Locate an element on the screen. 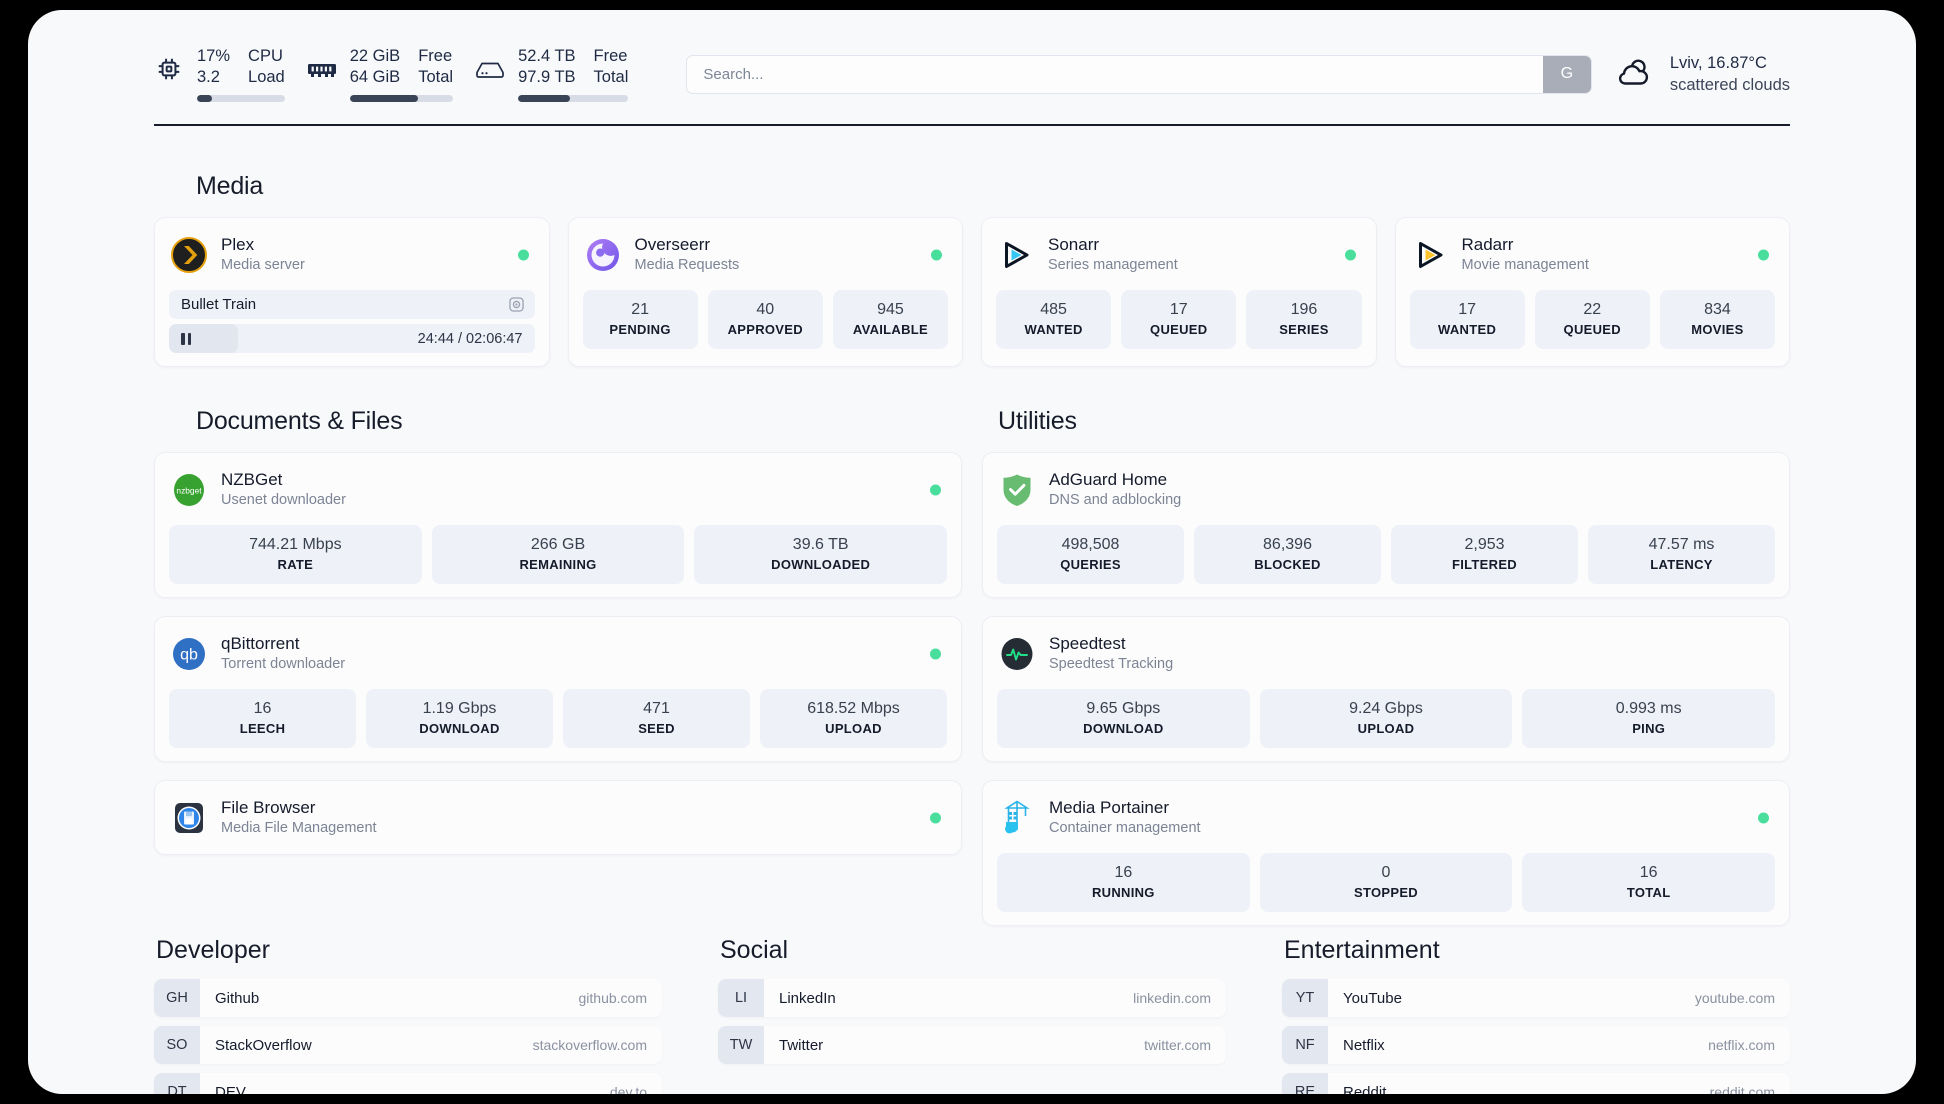  service-card-file-browser: File Browser Media File Management is located at coordinates (558, 817).